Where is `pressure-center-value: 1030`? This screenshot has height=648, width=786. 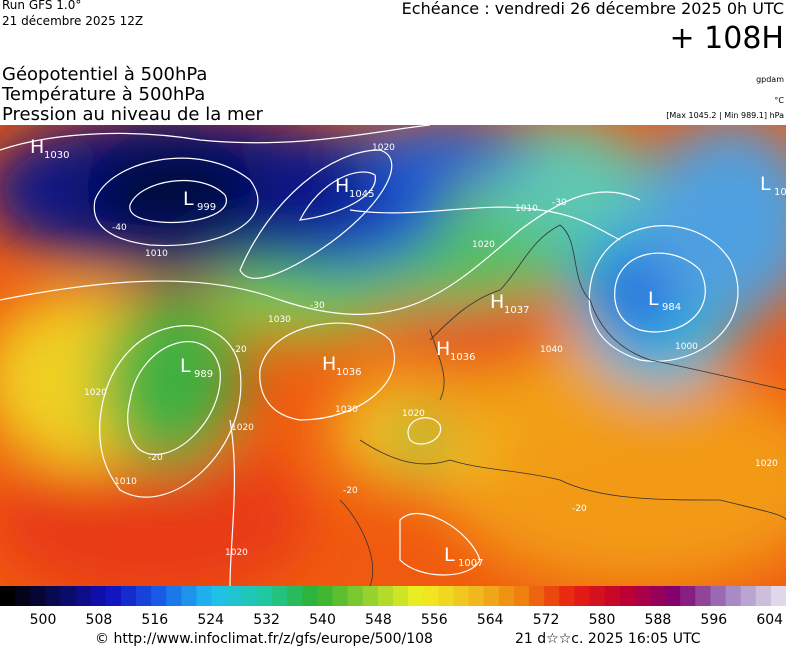
pressure-center-value: 1030 is located at coordinates (56, 155).